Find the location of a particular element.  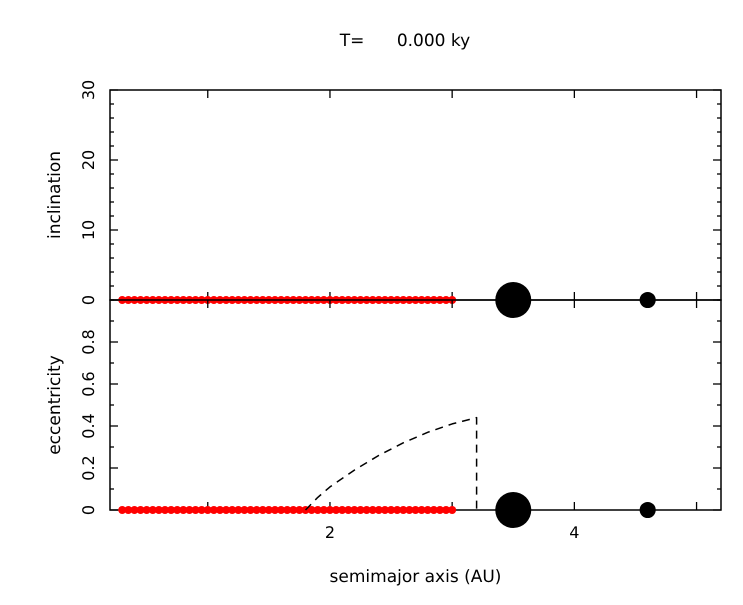

y-axis-title: inclination is located at coordinates (55, 195).